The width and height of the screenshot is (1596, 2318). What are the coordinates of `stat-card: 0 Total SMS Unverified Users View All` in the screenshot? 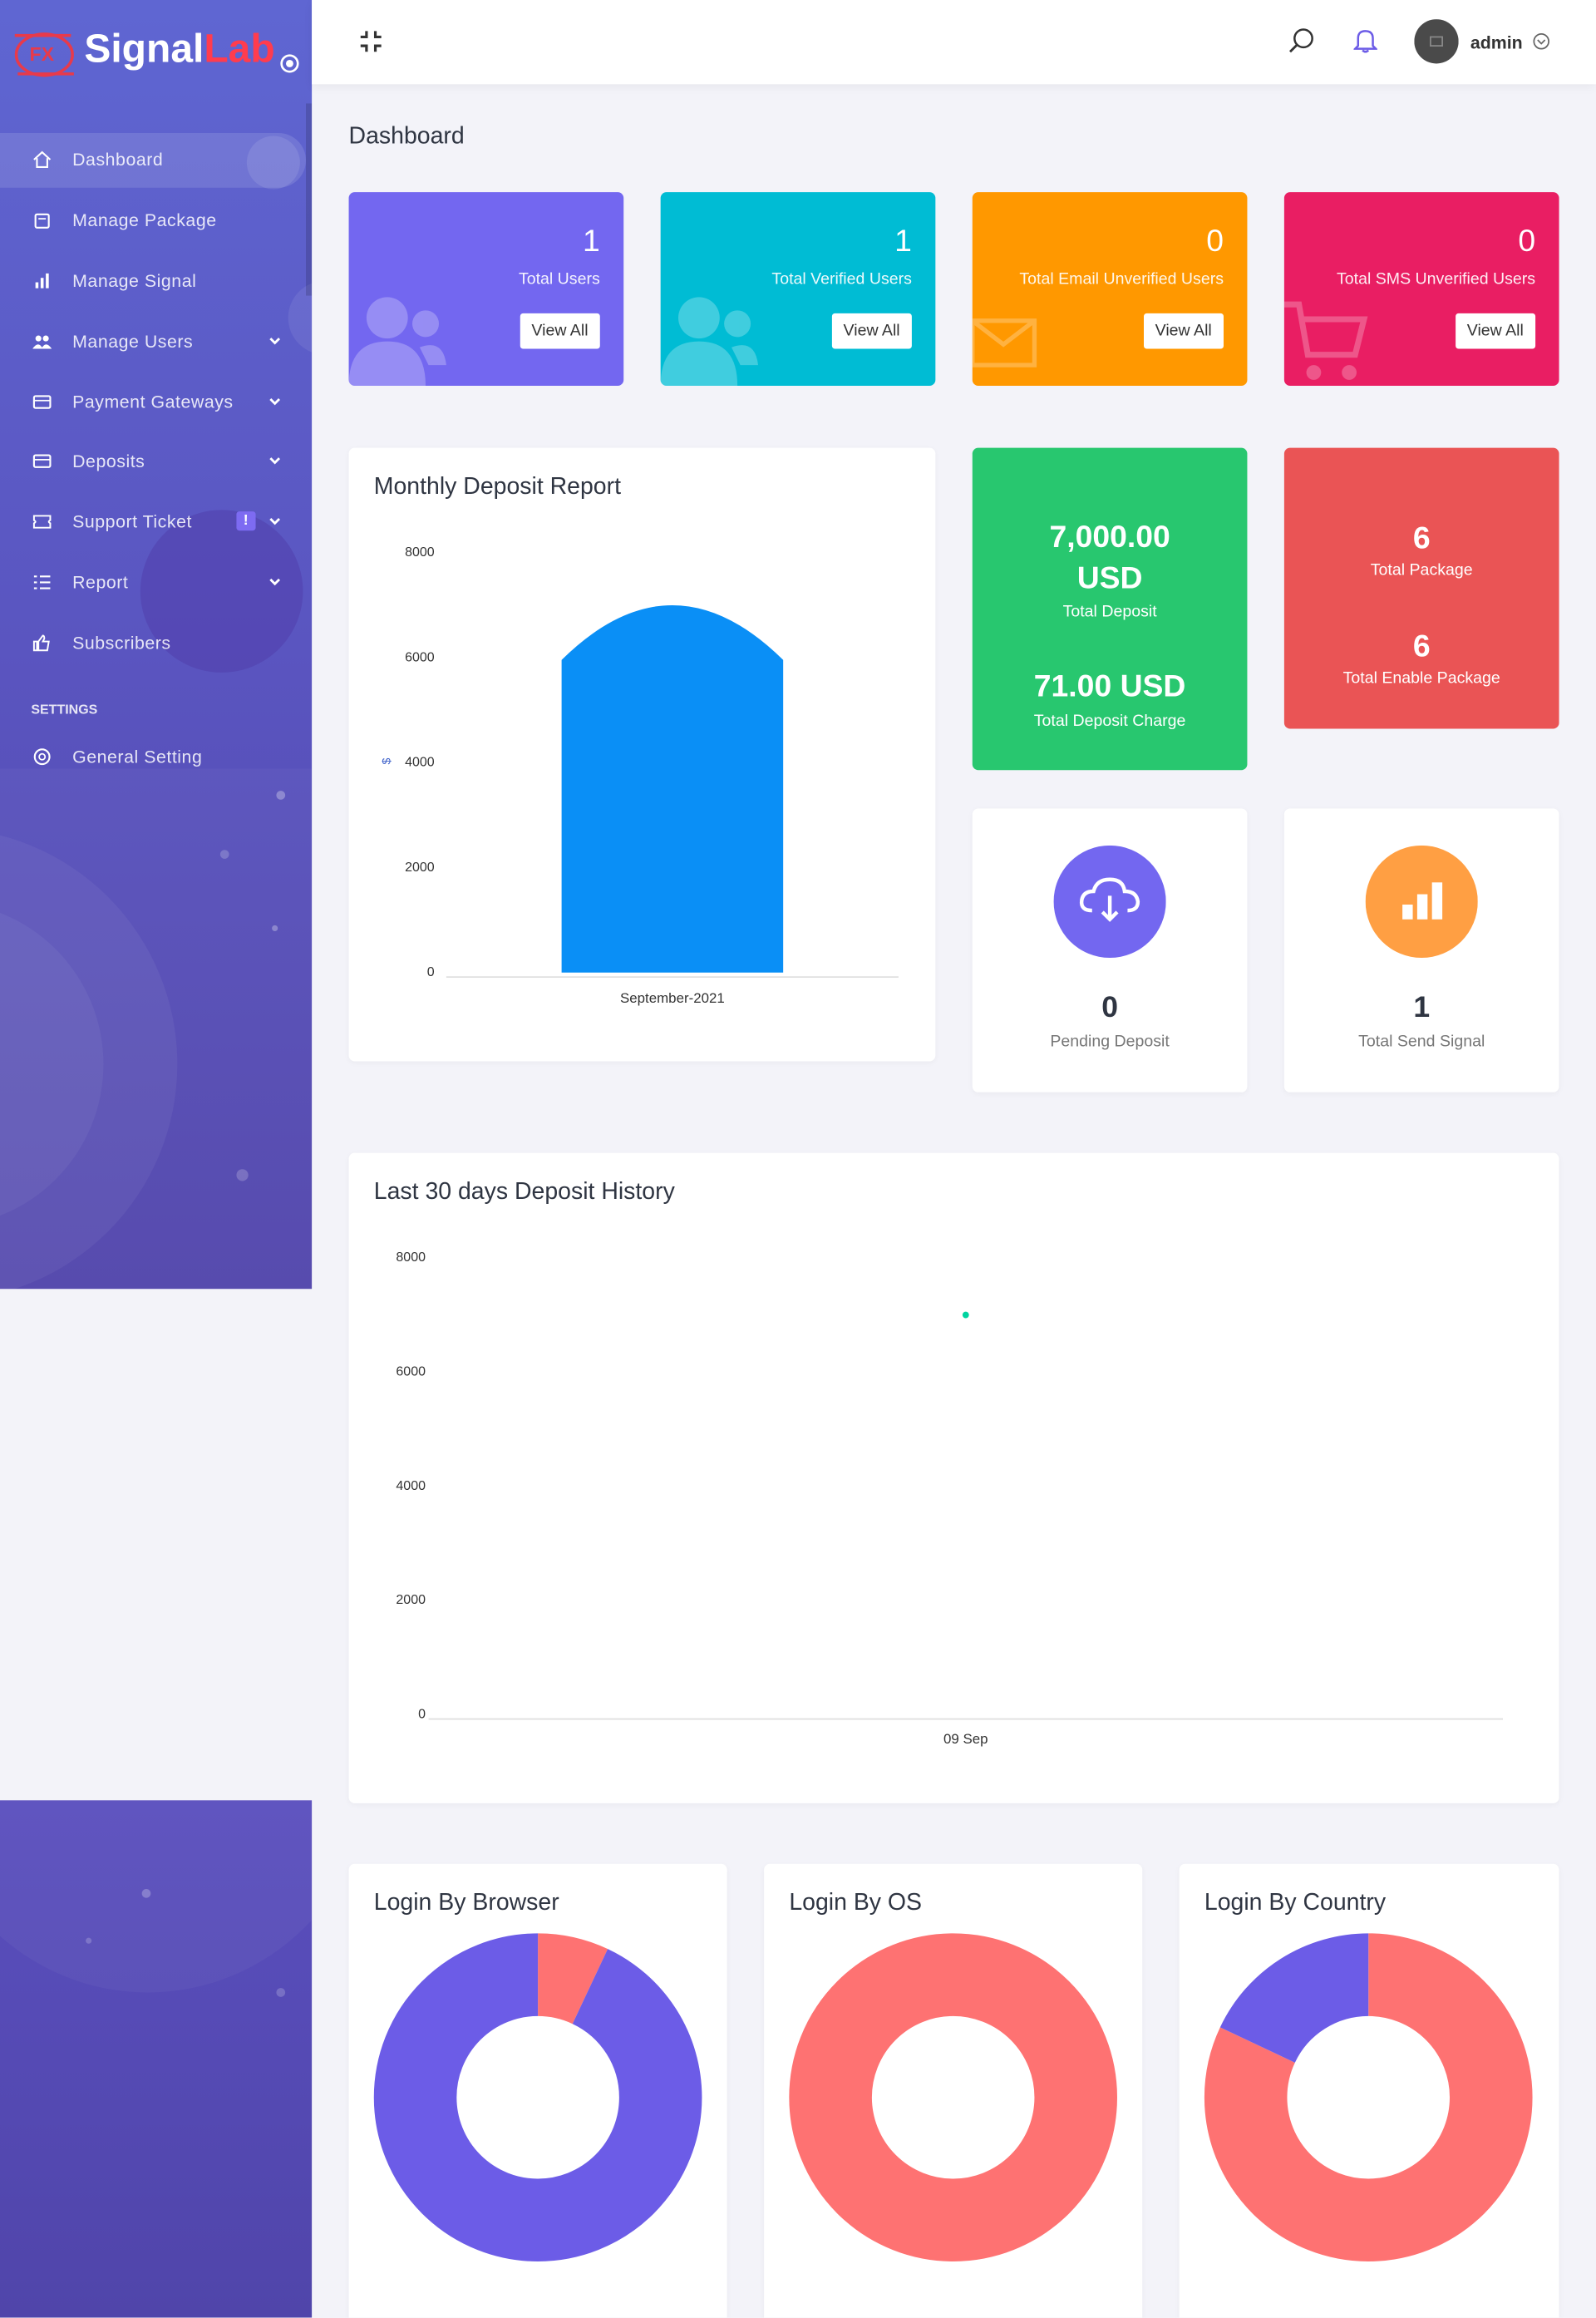 It's located at (1421, 289).